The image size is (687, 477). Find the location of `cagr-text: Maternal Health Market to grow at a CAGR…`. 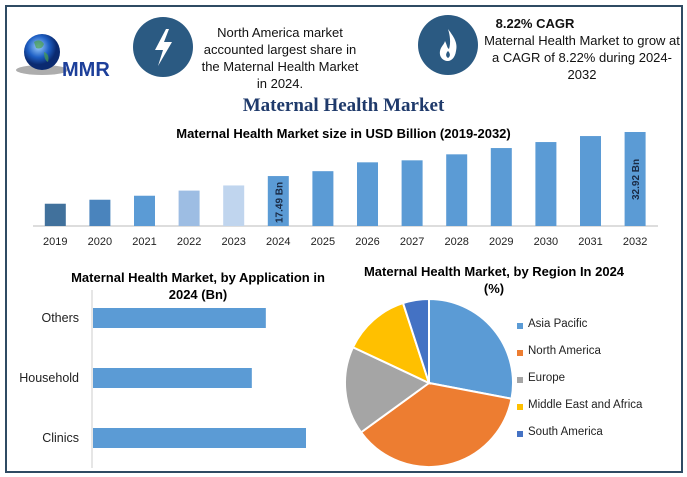

cagr-text: Maternal Health Market to grow at a CAGR… is located at coordinates (582, 57).